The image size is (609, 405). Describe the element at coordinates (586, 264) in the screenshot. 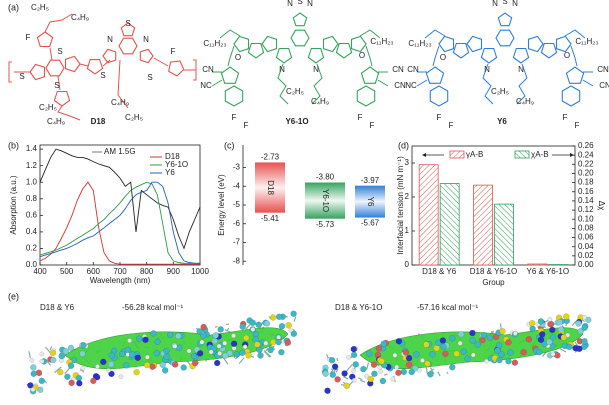

I see `y2-tick-label: 0.00` at that location.